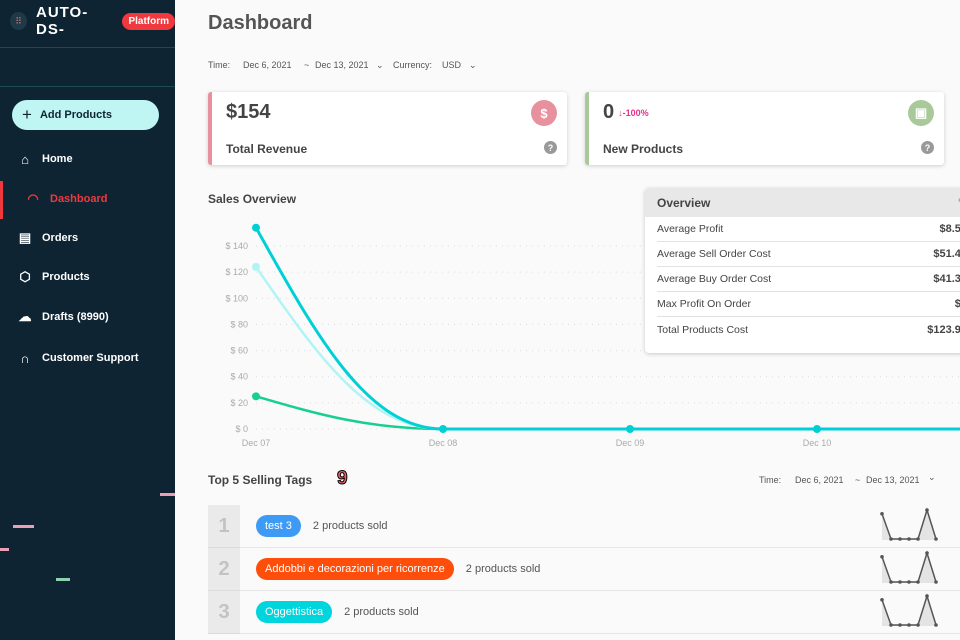 The image size is (960, 640). I want to click on tag-pill: Oggettistica, so click(294, 612).